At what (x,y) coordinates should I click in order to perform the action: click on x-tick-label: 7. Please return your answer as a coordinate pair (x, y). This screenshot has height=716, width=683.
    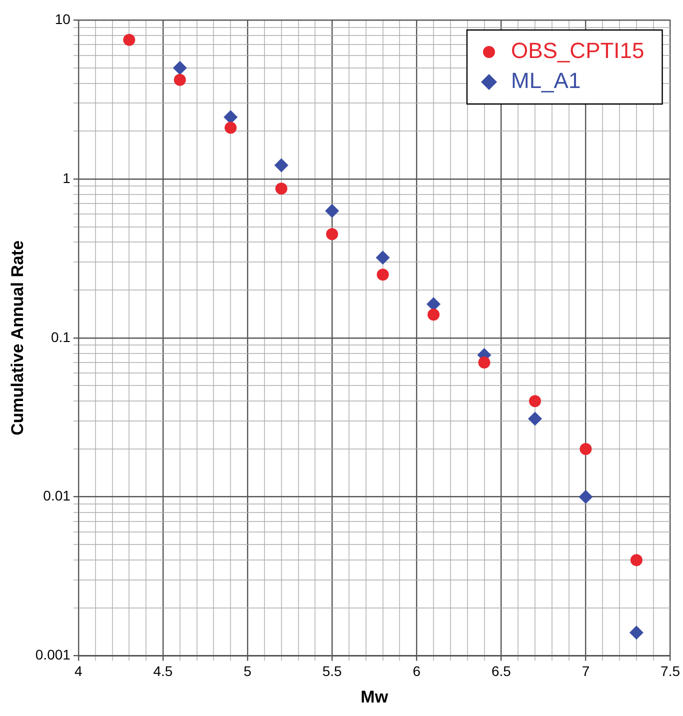
    Looking at the image, I should click on (586, 671).